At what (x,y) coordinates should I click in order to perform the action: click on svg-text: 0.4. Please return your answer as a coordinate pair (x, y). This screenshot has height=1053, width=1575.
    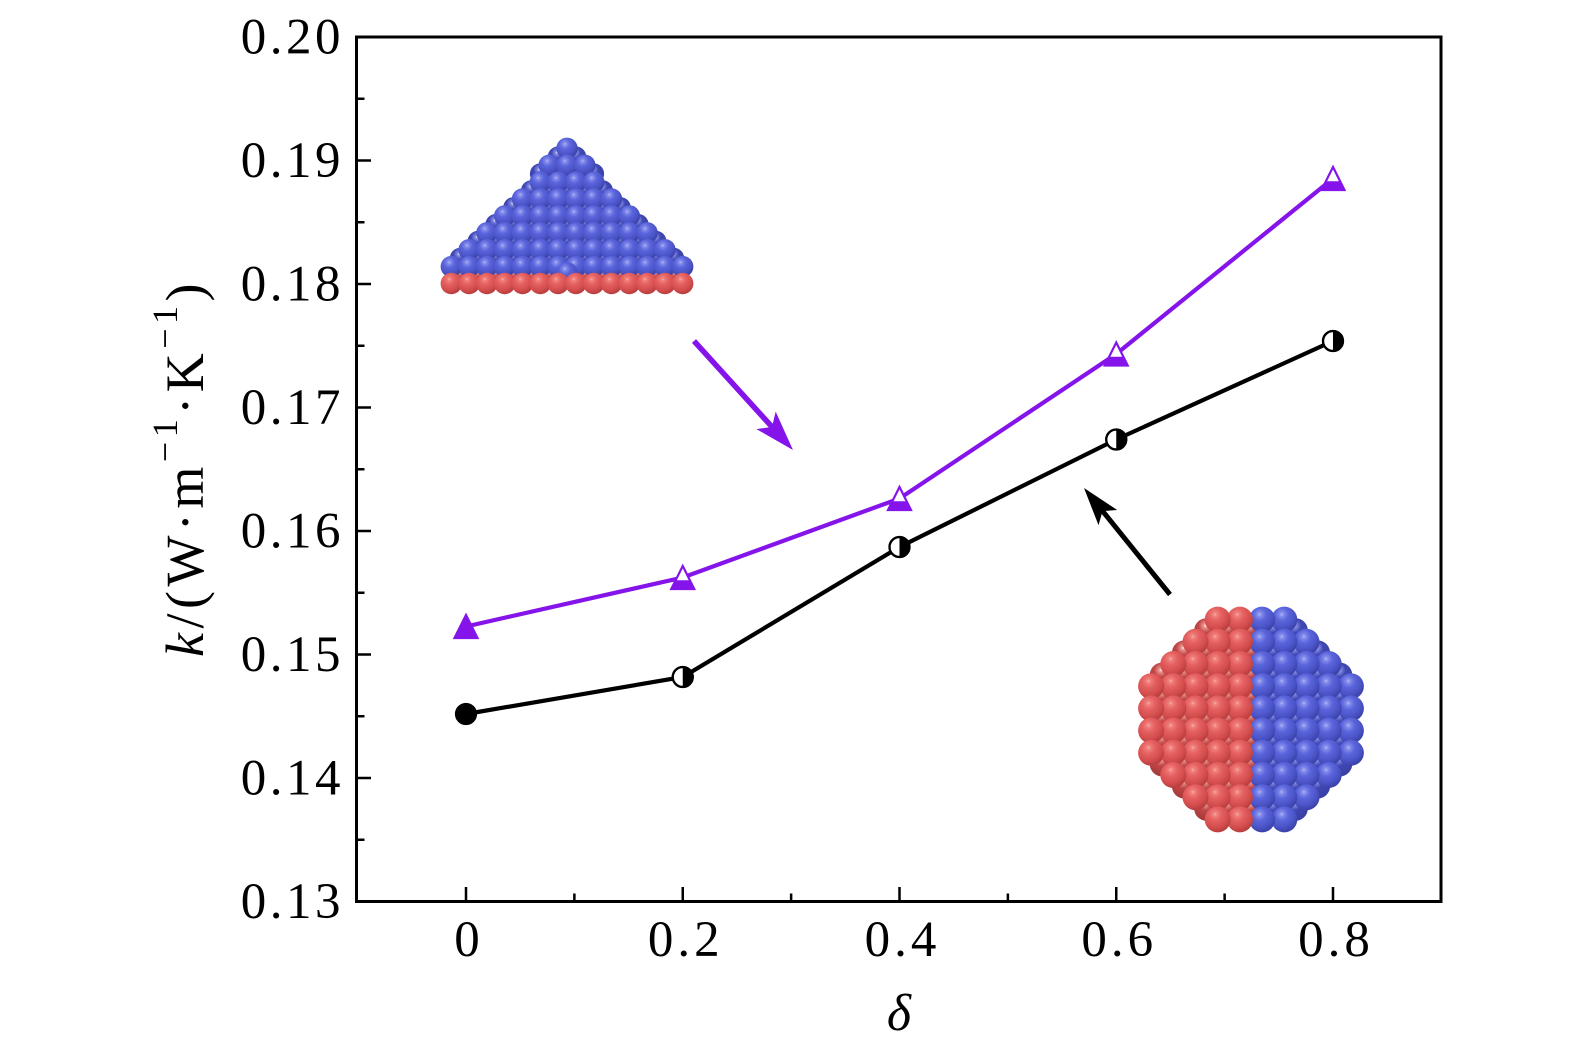
    Looking at the image, I should click on (903, 940).